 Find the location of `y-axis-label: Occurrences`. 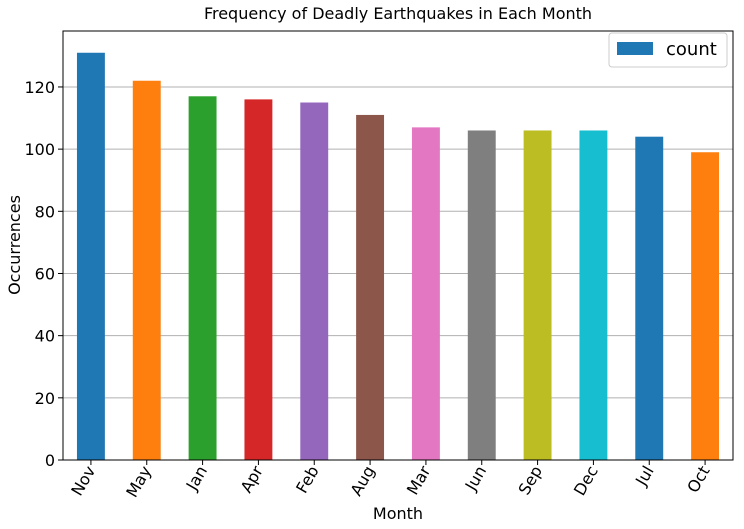

y-axis-label: Occurrences is located at coordinates (14, 245).